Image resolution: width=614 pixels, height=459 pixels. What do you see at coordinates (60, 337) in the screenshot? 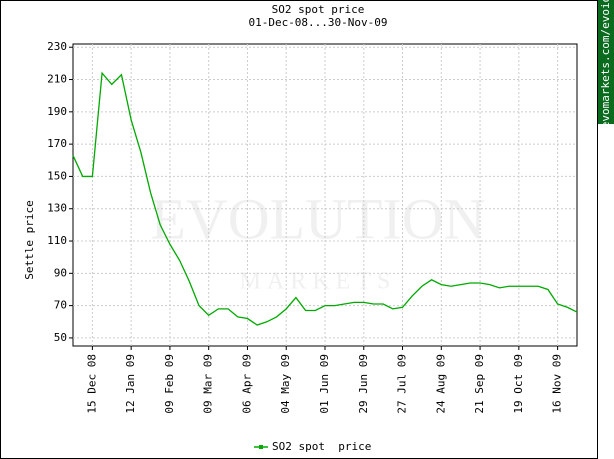
I see `y-tick-label: 50` at bounding box center [60, 337].